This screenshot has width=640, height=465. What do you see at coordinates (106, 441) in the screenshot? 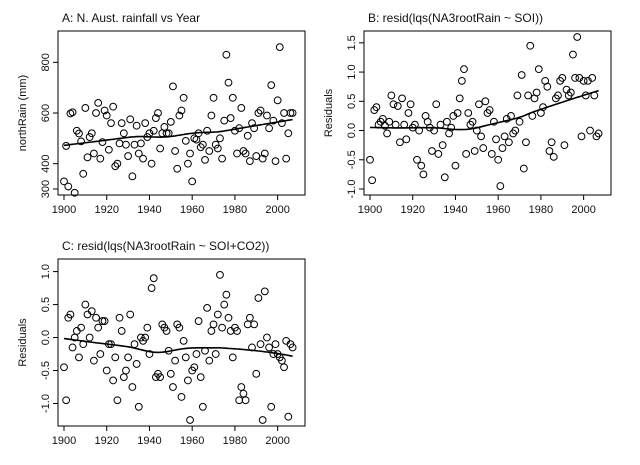
I see `x-tick-label: 1920` at bounding box center [106, 441].